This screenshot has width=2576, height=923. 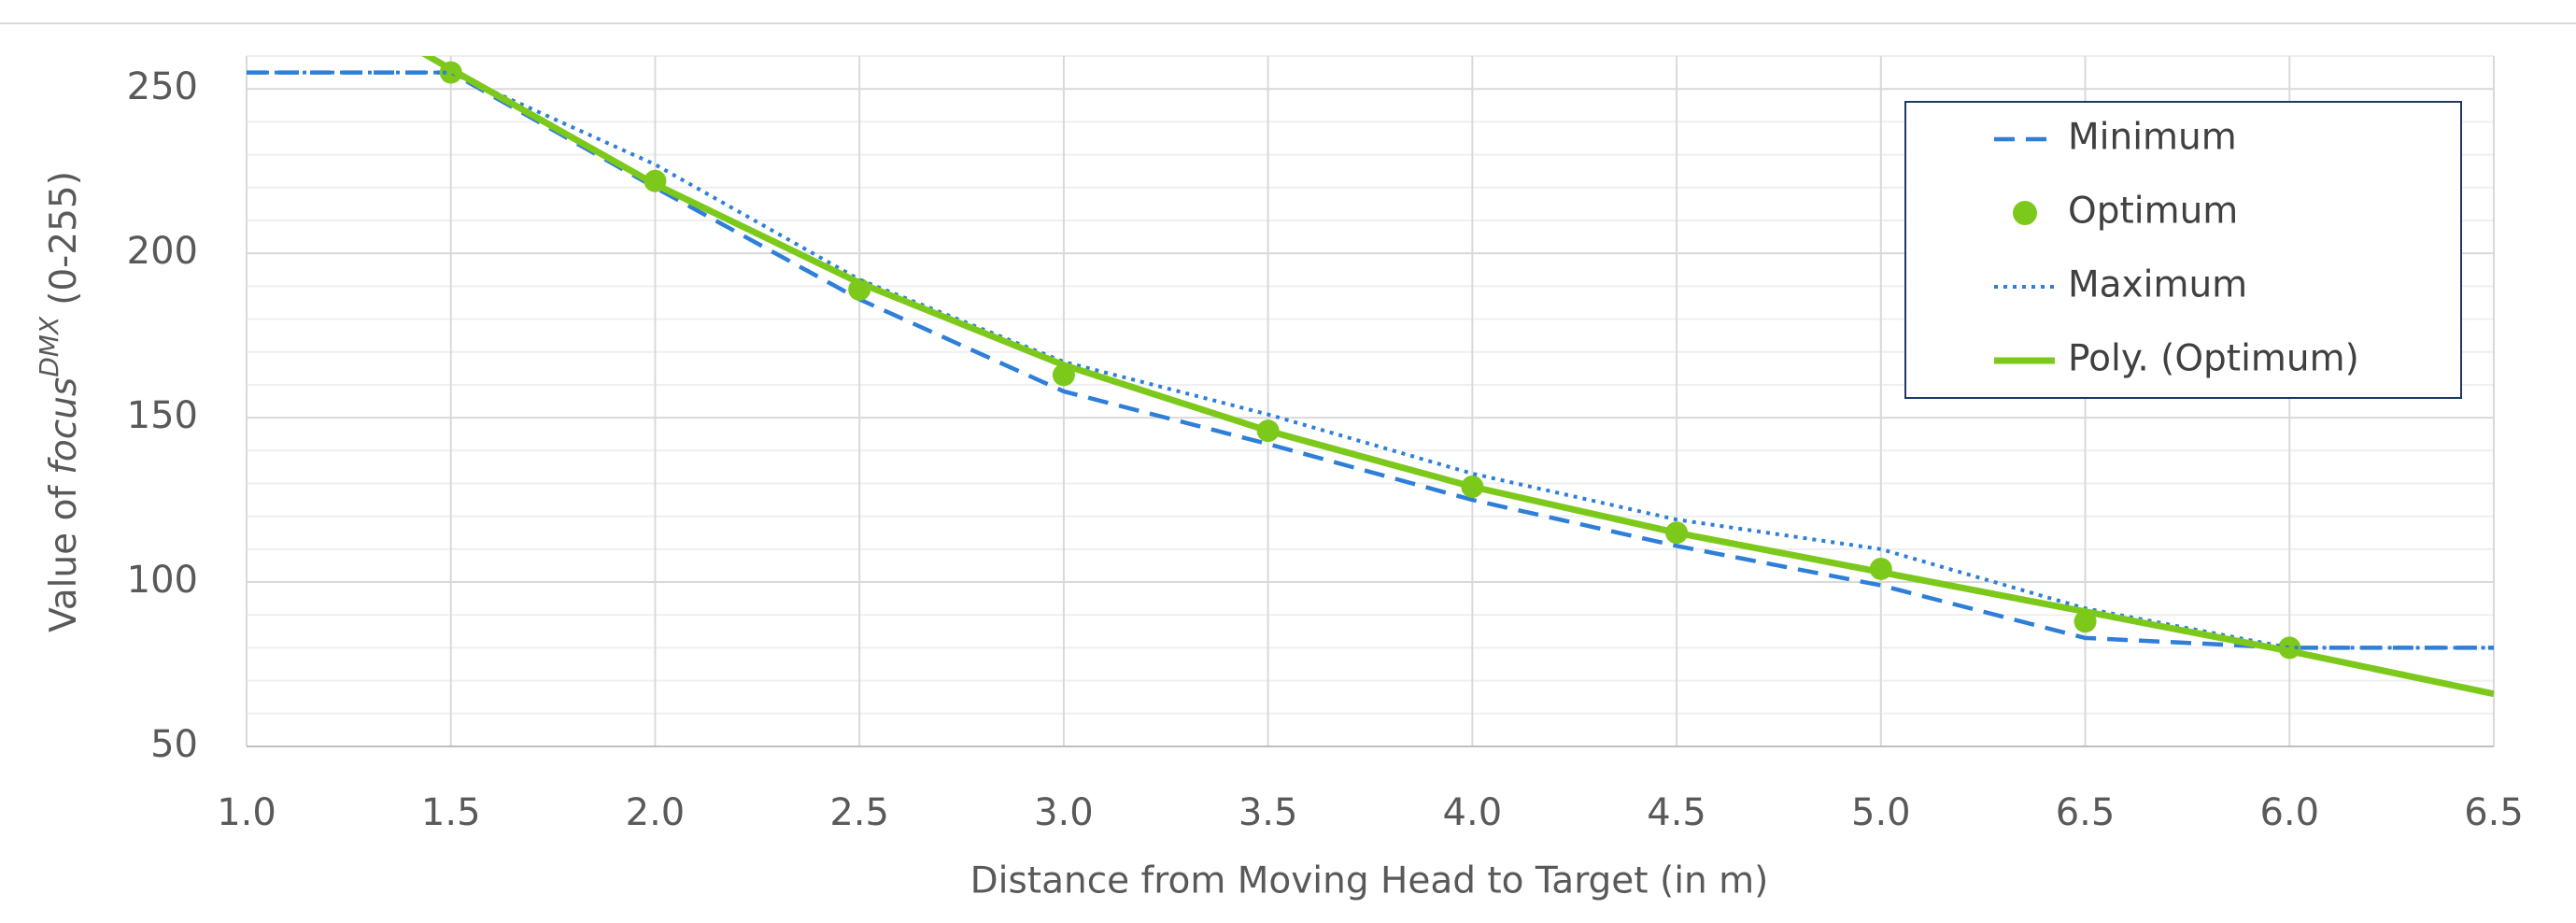 I want to click on y-label-text: Value of, so click(x=64, y=558).